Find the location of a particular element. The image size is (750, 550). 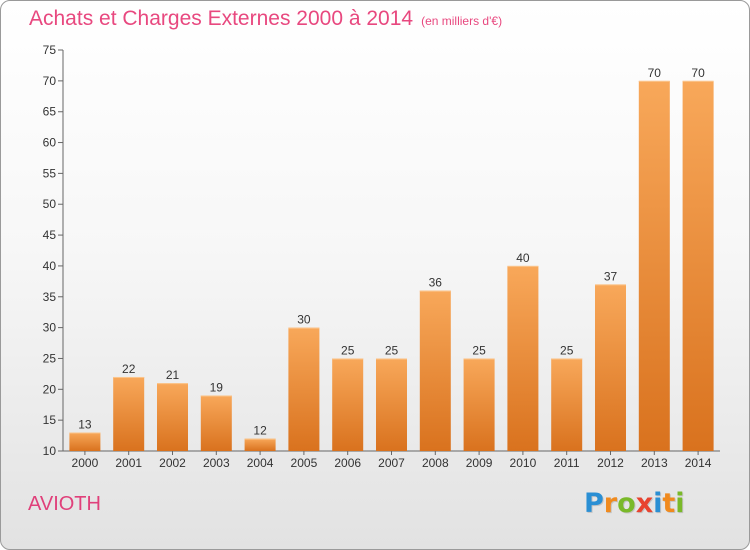

bar-2010 is located at coordinates (523, 358).